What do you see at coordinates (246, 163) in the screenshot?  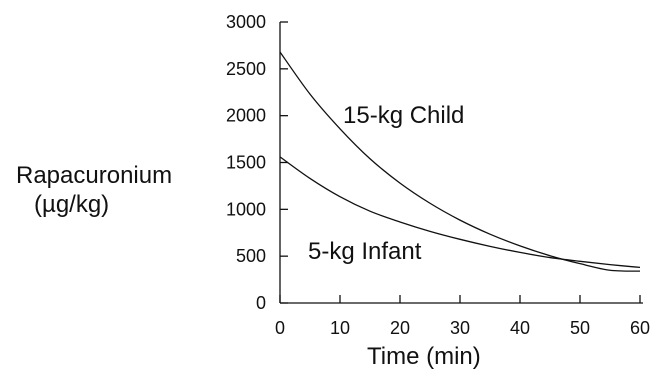 I see `y-tick-label: 1500` at bounding box center [246, 163].